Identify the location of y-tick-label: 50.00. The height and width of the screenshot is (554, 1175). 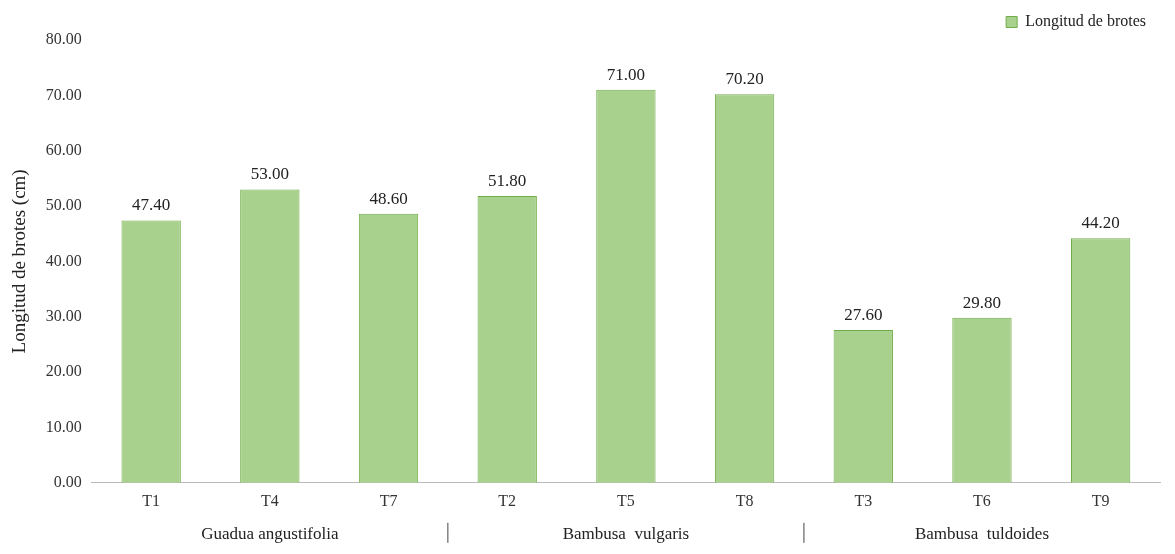
(63, 205).